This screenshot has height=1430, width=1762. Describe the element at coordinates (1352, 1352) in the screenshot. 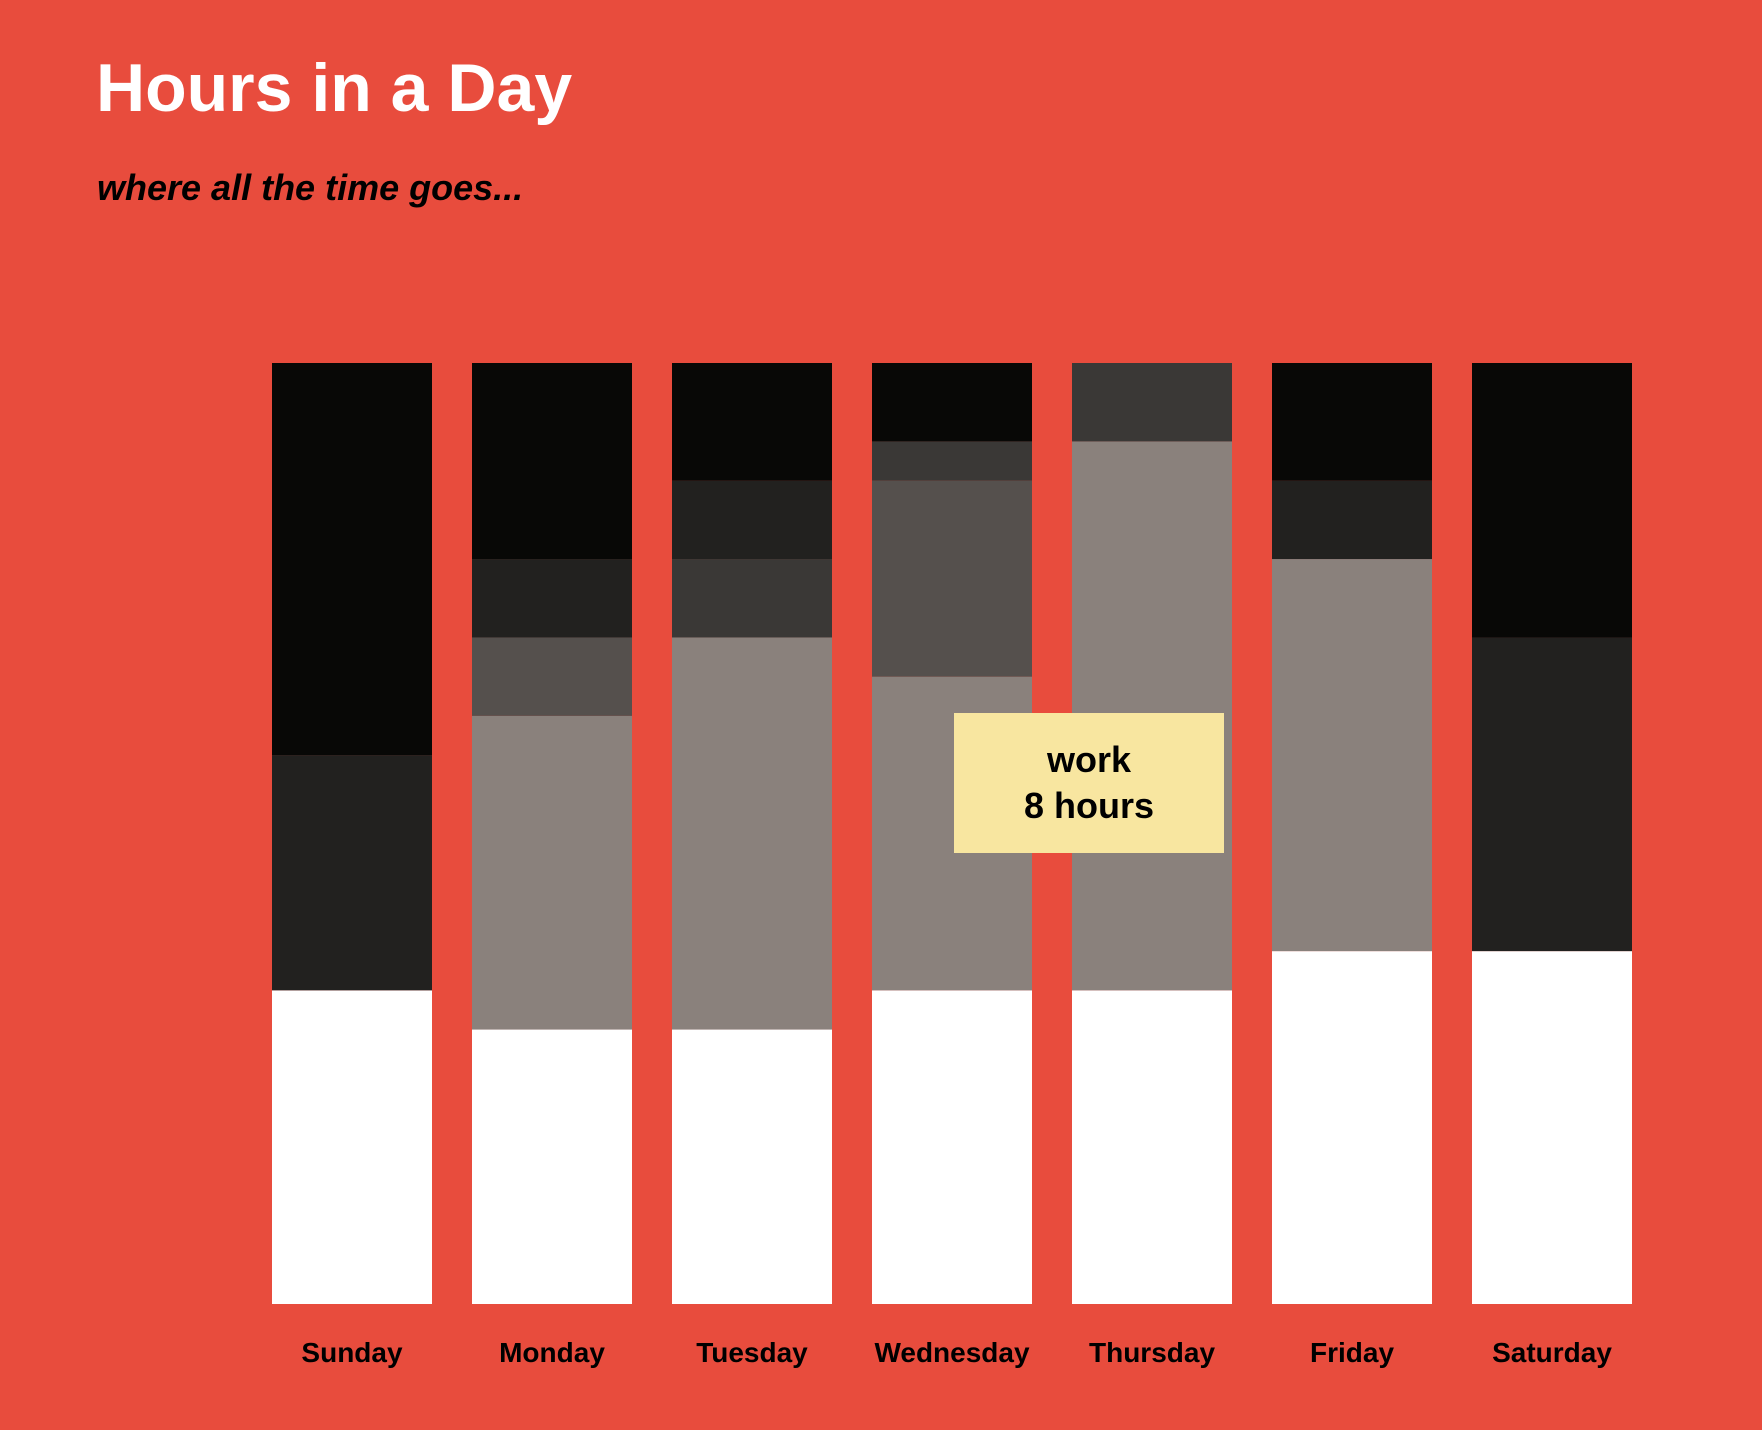

I see `x-tick-label-friday: Friday` at that location.